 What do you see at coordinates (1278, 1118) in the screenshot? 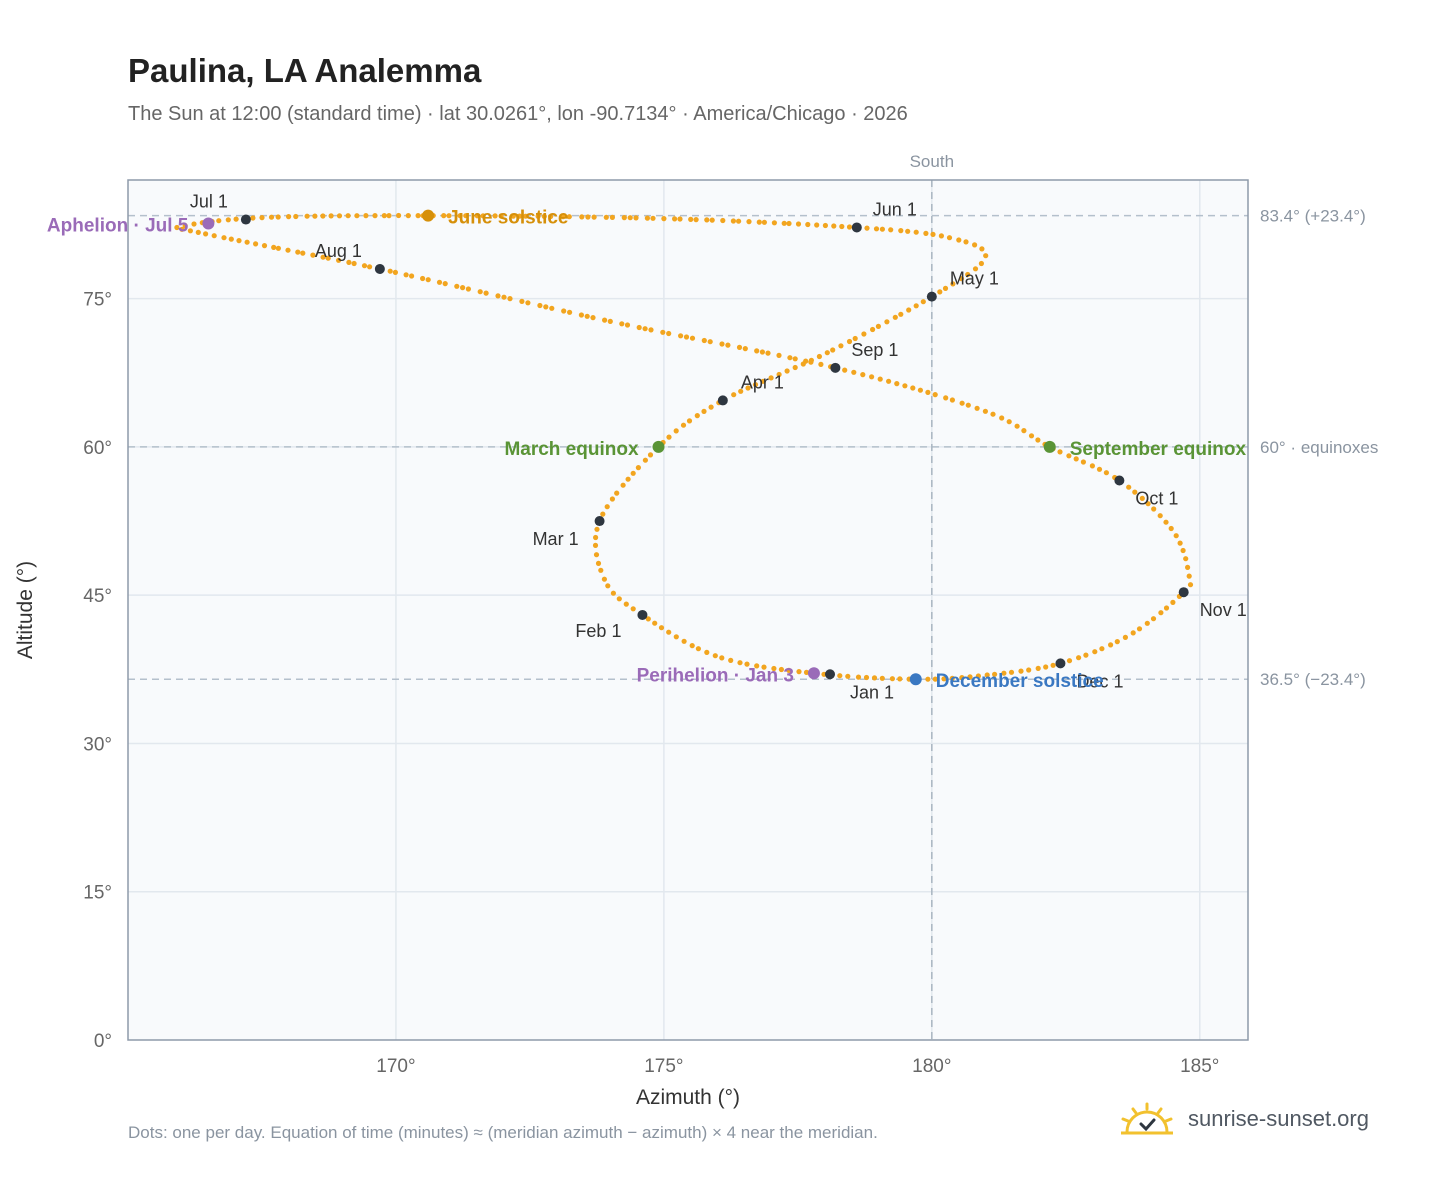
I see `brand-name: sunrise-sunset.org` at bounding box center [1278, 1118].